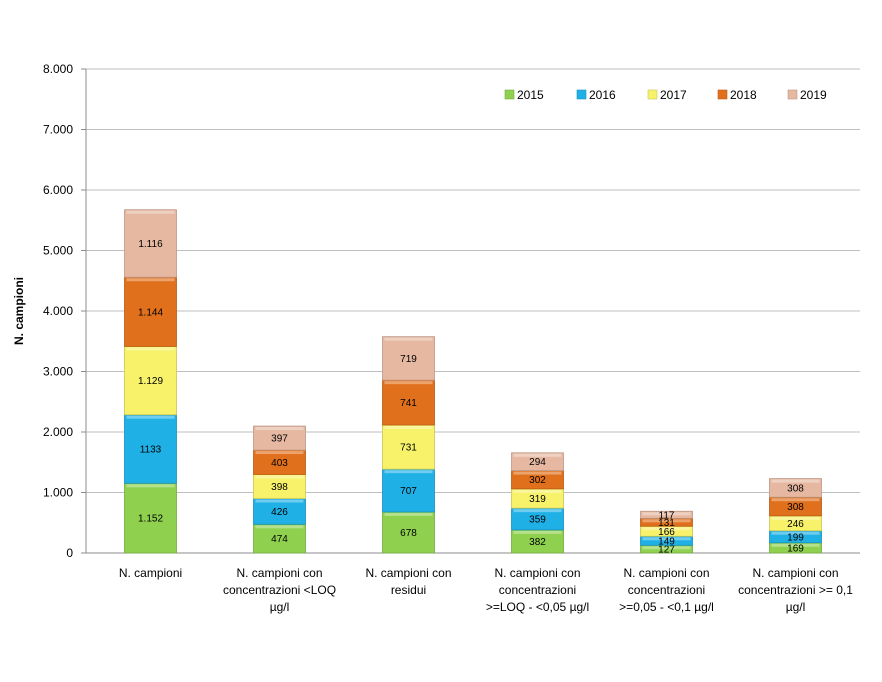 The height and width of the screenshot is (682, 882). Describe the element at coordinates (509, 94) in the screenshot. I see `legend-swatch-2015` at that location.